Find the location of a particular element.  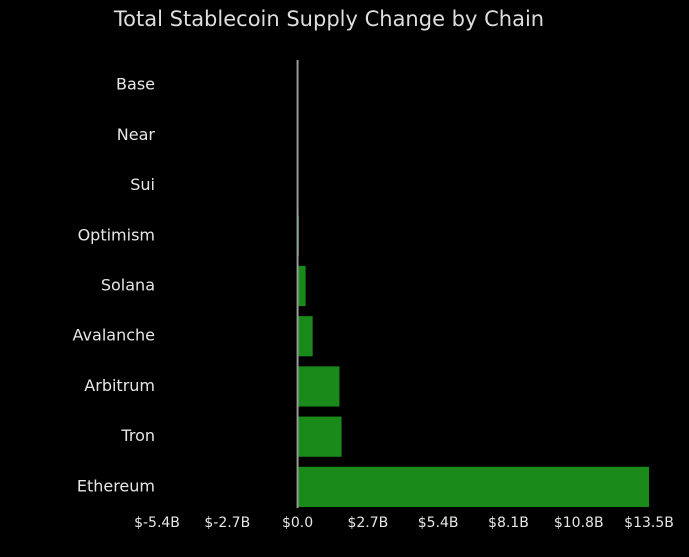

chart-title: Total Stablecoin Supply Change by Chain is located at coordinates (328, 19).